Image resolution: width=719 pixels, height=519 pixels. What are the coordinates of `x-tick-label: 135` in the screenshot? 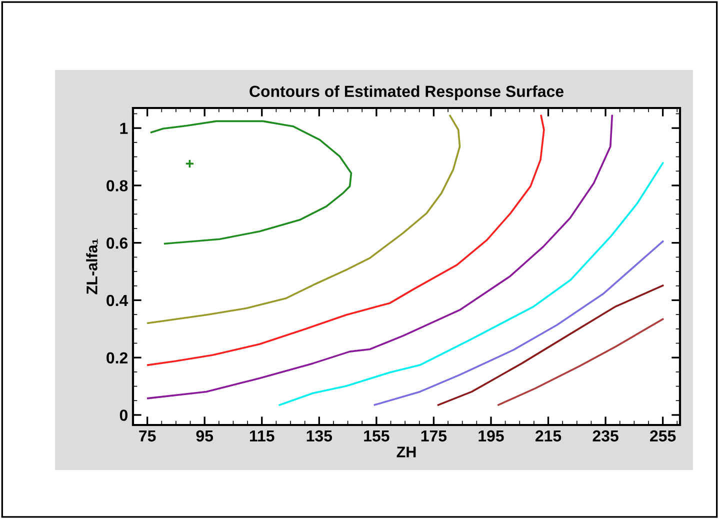 It's located at (319, 436).